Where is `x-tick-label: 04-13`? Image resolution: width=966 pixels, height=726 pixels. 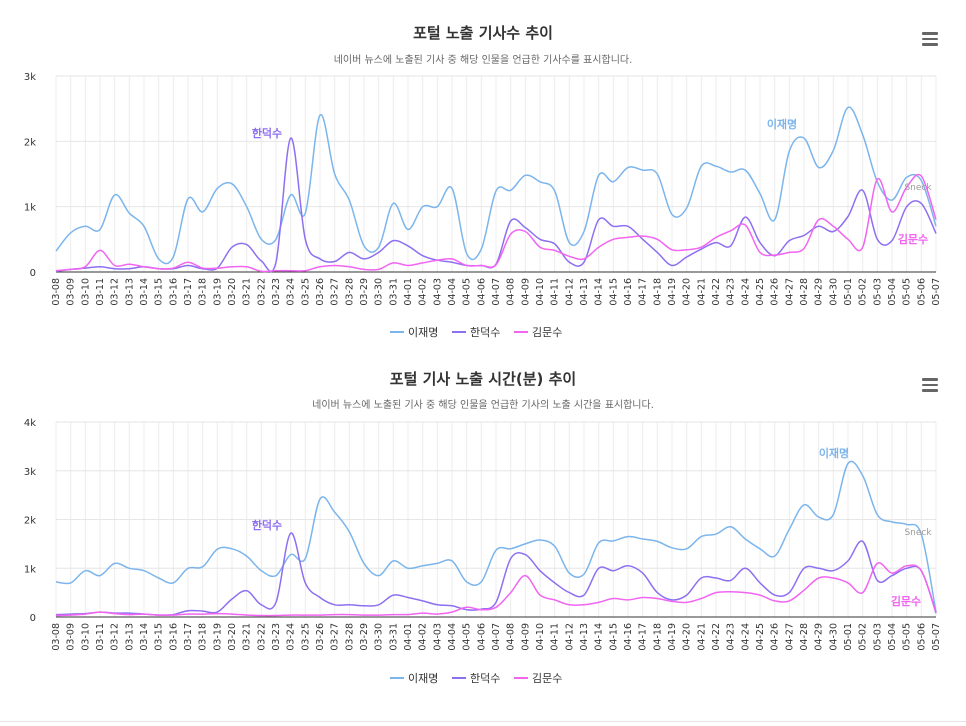 x-tick-label: 04-13 is located at coordinates (584, 637).